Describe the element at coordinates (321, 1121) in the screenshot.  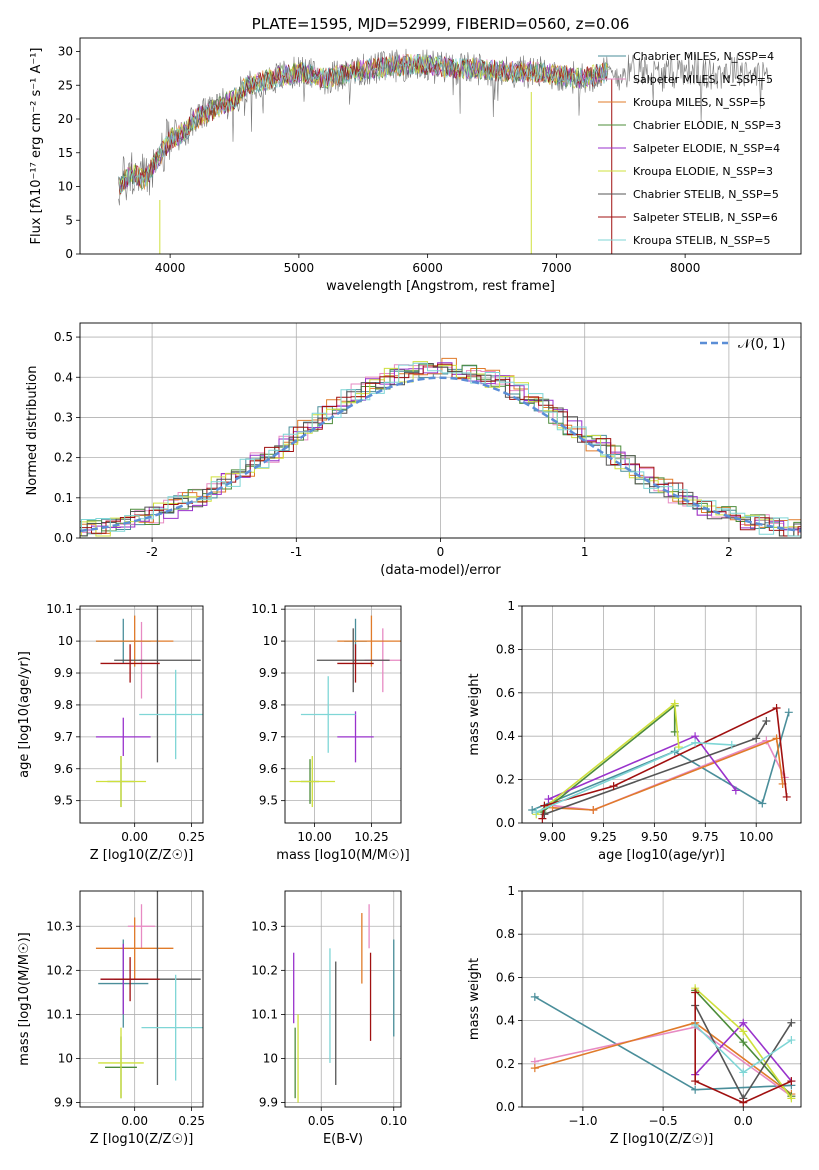
I see `x-tick-label: 0.05` at that location.